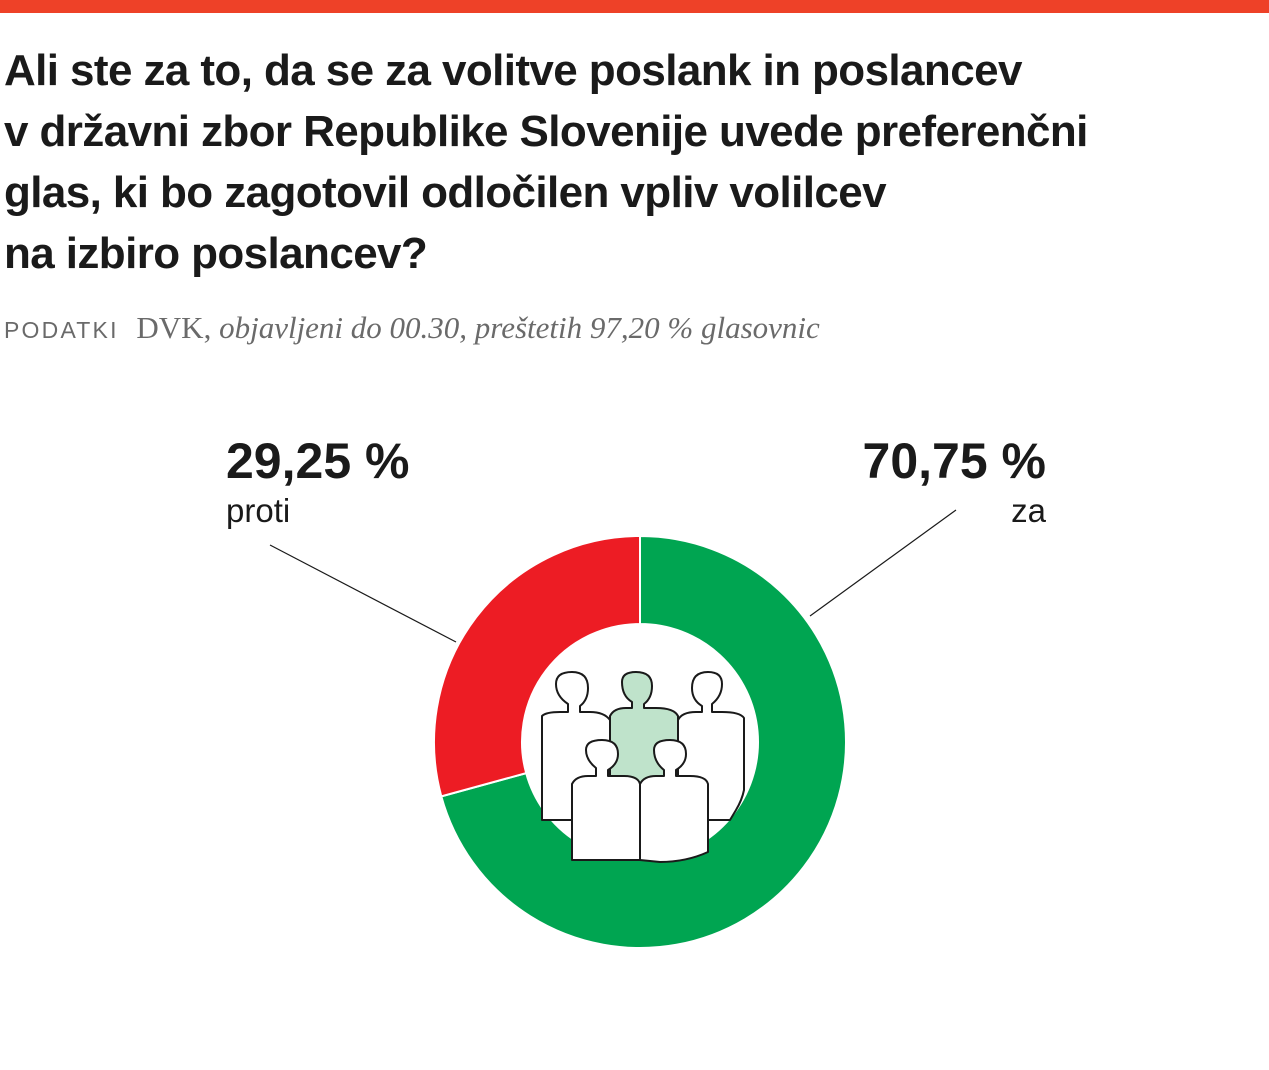 This screenshot has width=1269, height=1070. I want to click on leader-line-za, so click(883, 563).